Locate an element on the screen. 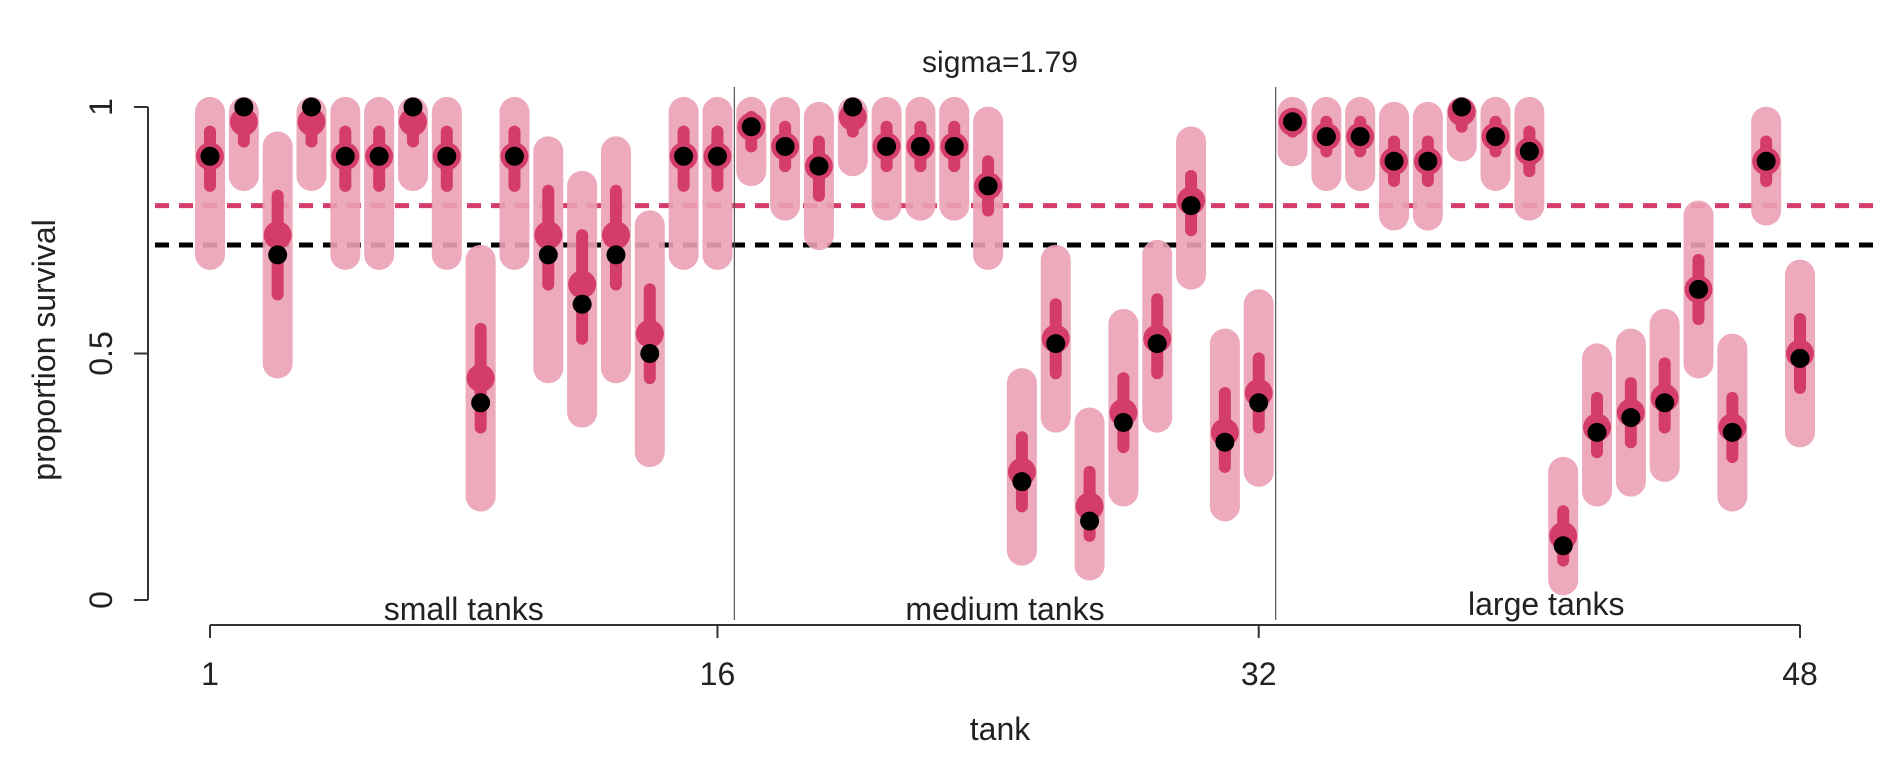 The height and width of the screenshot is (758, 1899). x-tick-label-3: 48 is located at coordinates (1800, 674).